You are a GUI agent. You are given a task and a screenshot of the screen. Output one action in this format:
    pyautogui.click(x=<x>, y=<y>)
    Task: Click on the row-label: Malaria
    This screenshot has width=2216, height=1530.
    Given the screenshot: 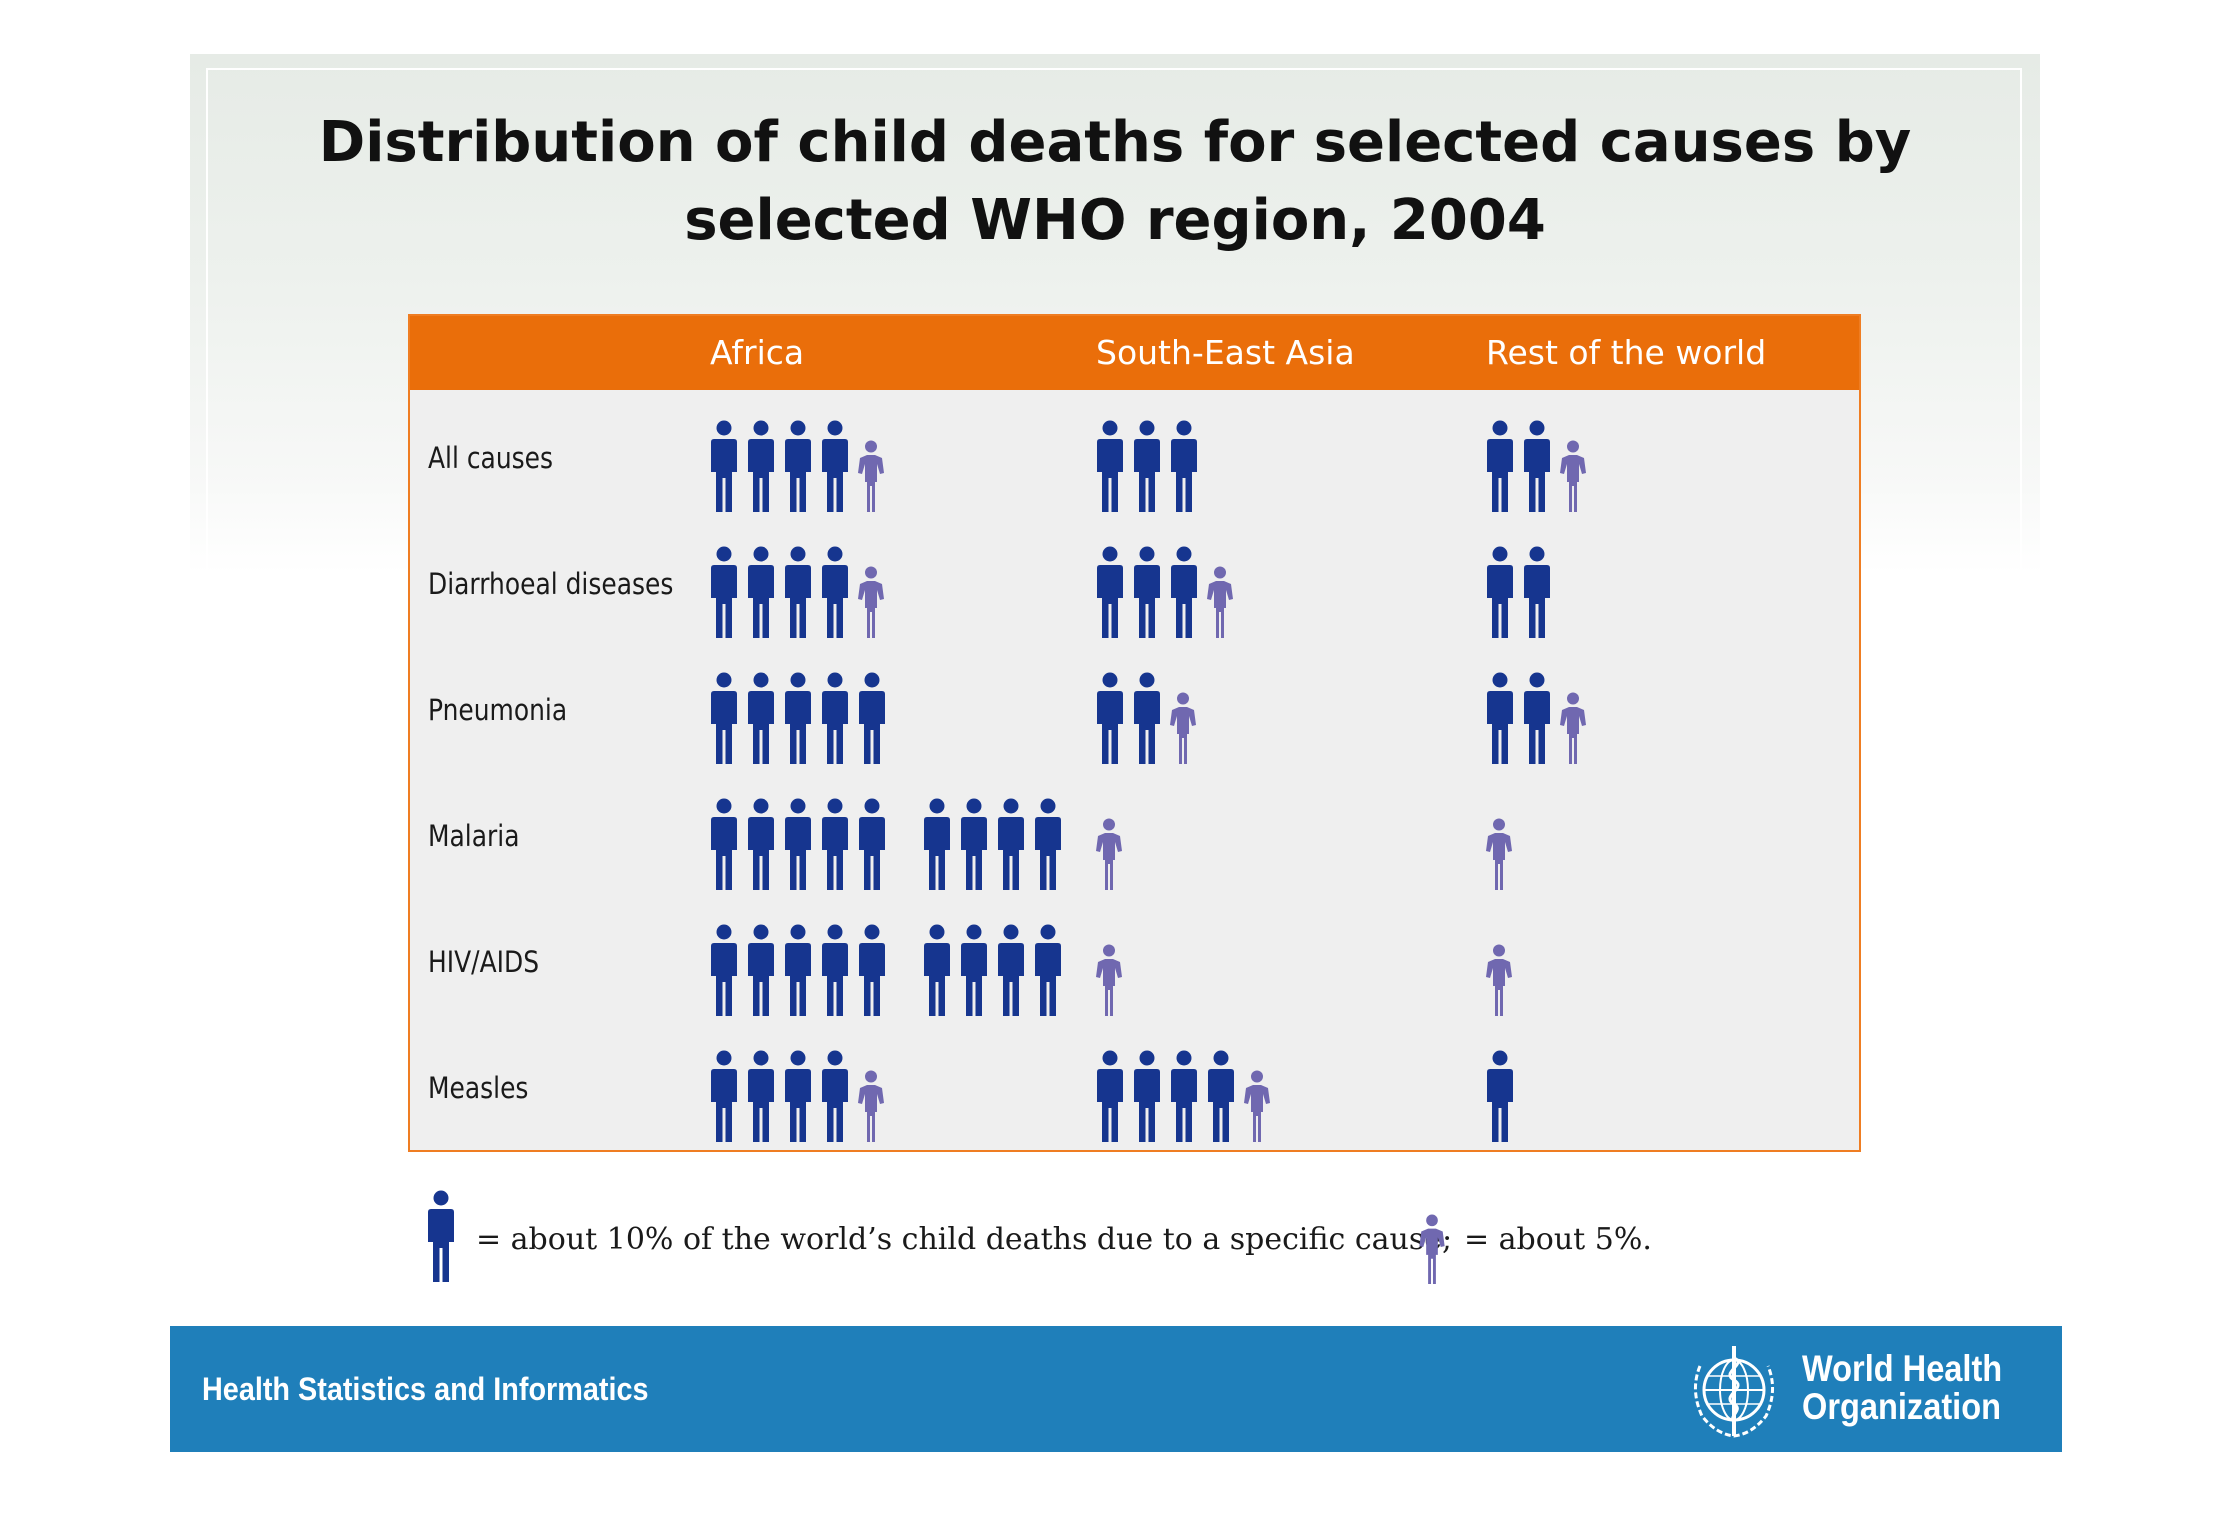 What is the action you would take?
    pyautogui.click(x=474, y=836)
    